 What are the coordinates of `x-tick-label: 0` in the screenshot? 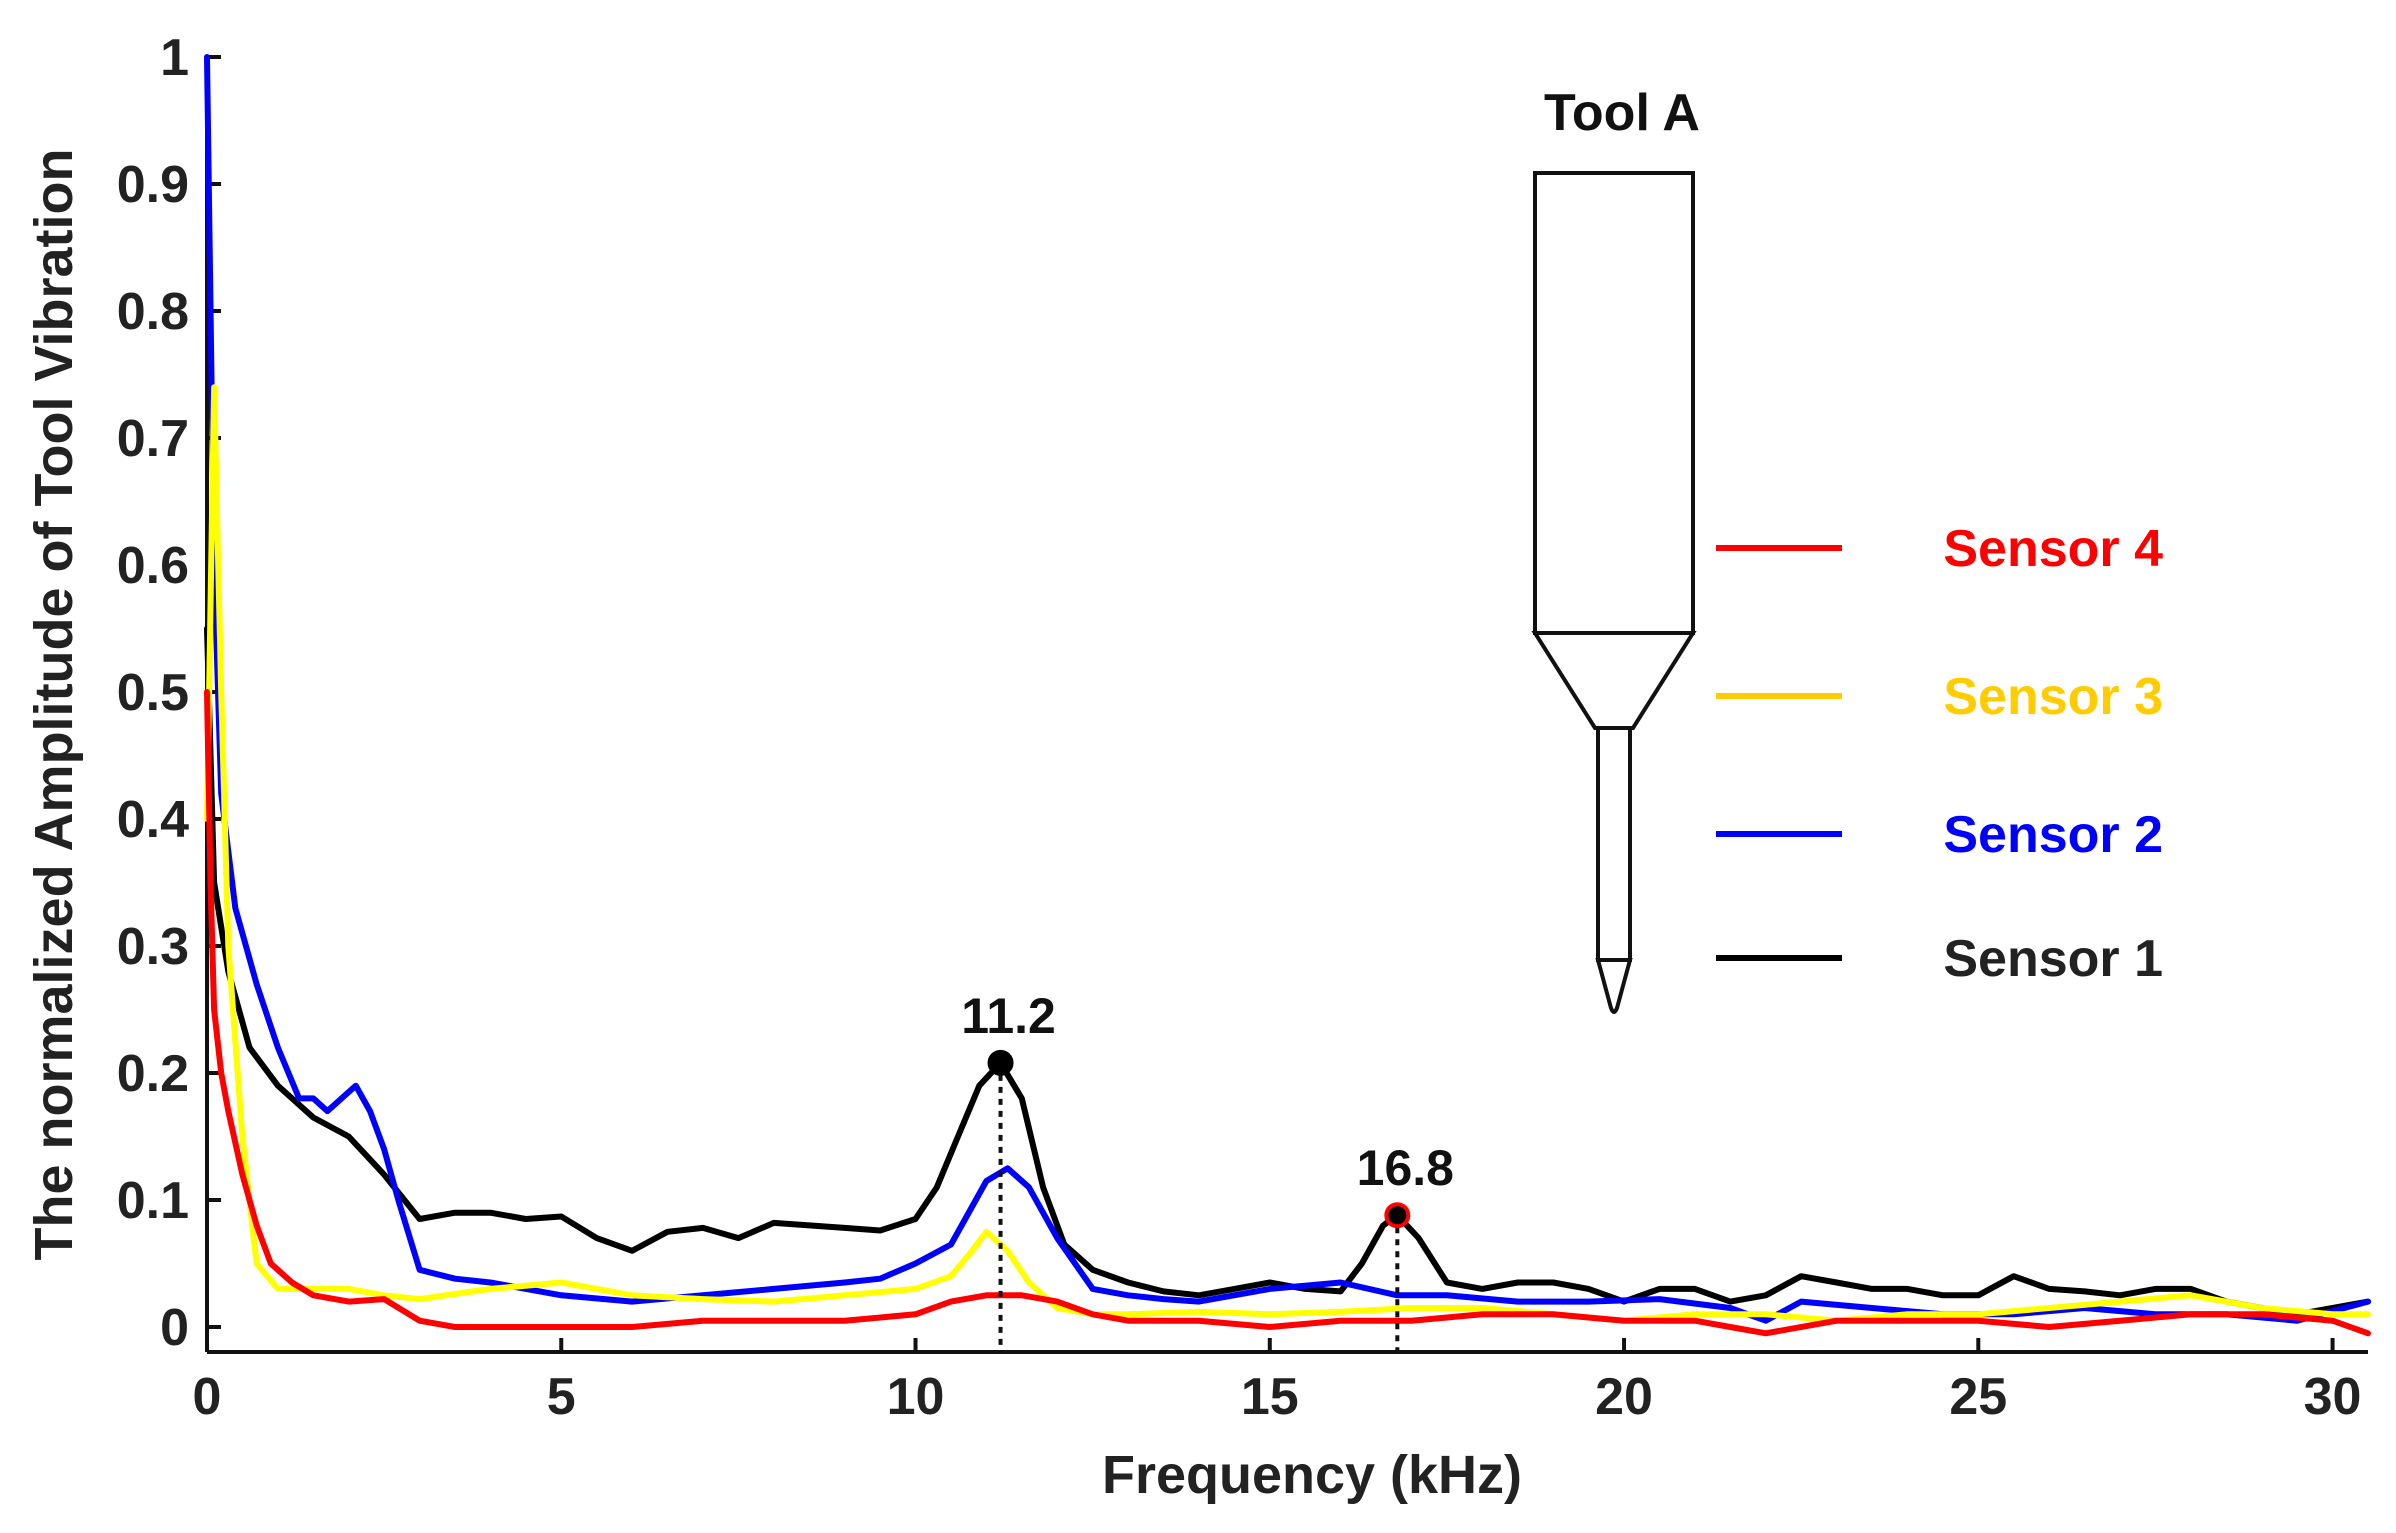 It's located at (207, 1397).